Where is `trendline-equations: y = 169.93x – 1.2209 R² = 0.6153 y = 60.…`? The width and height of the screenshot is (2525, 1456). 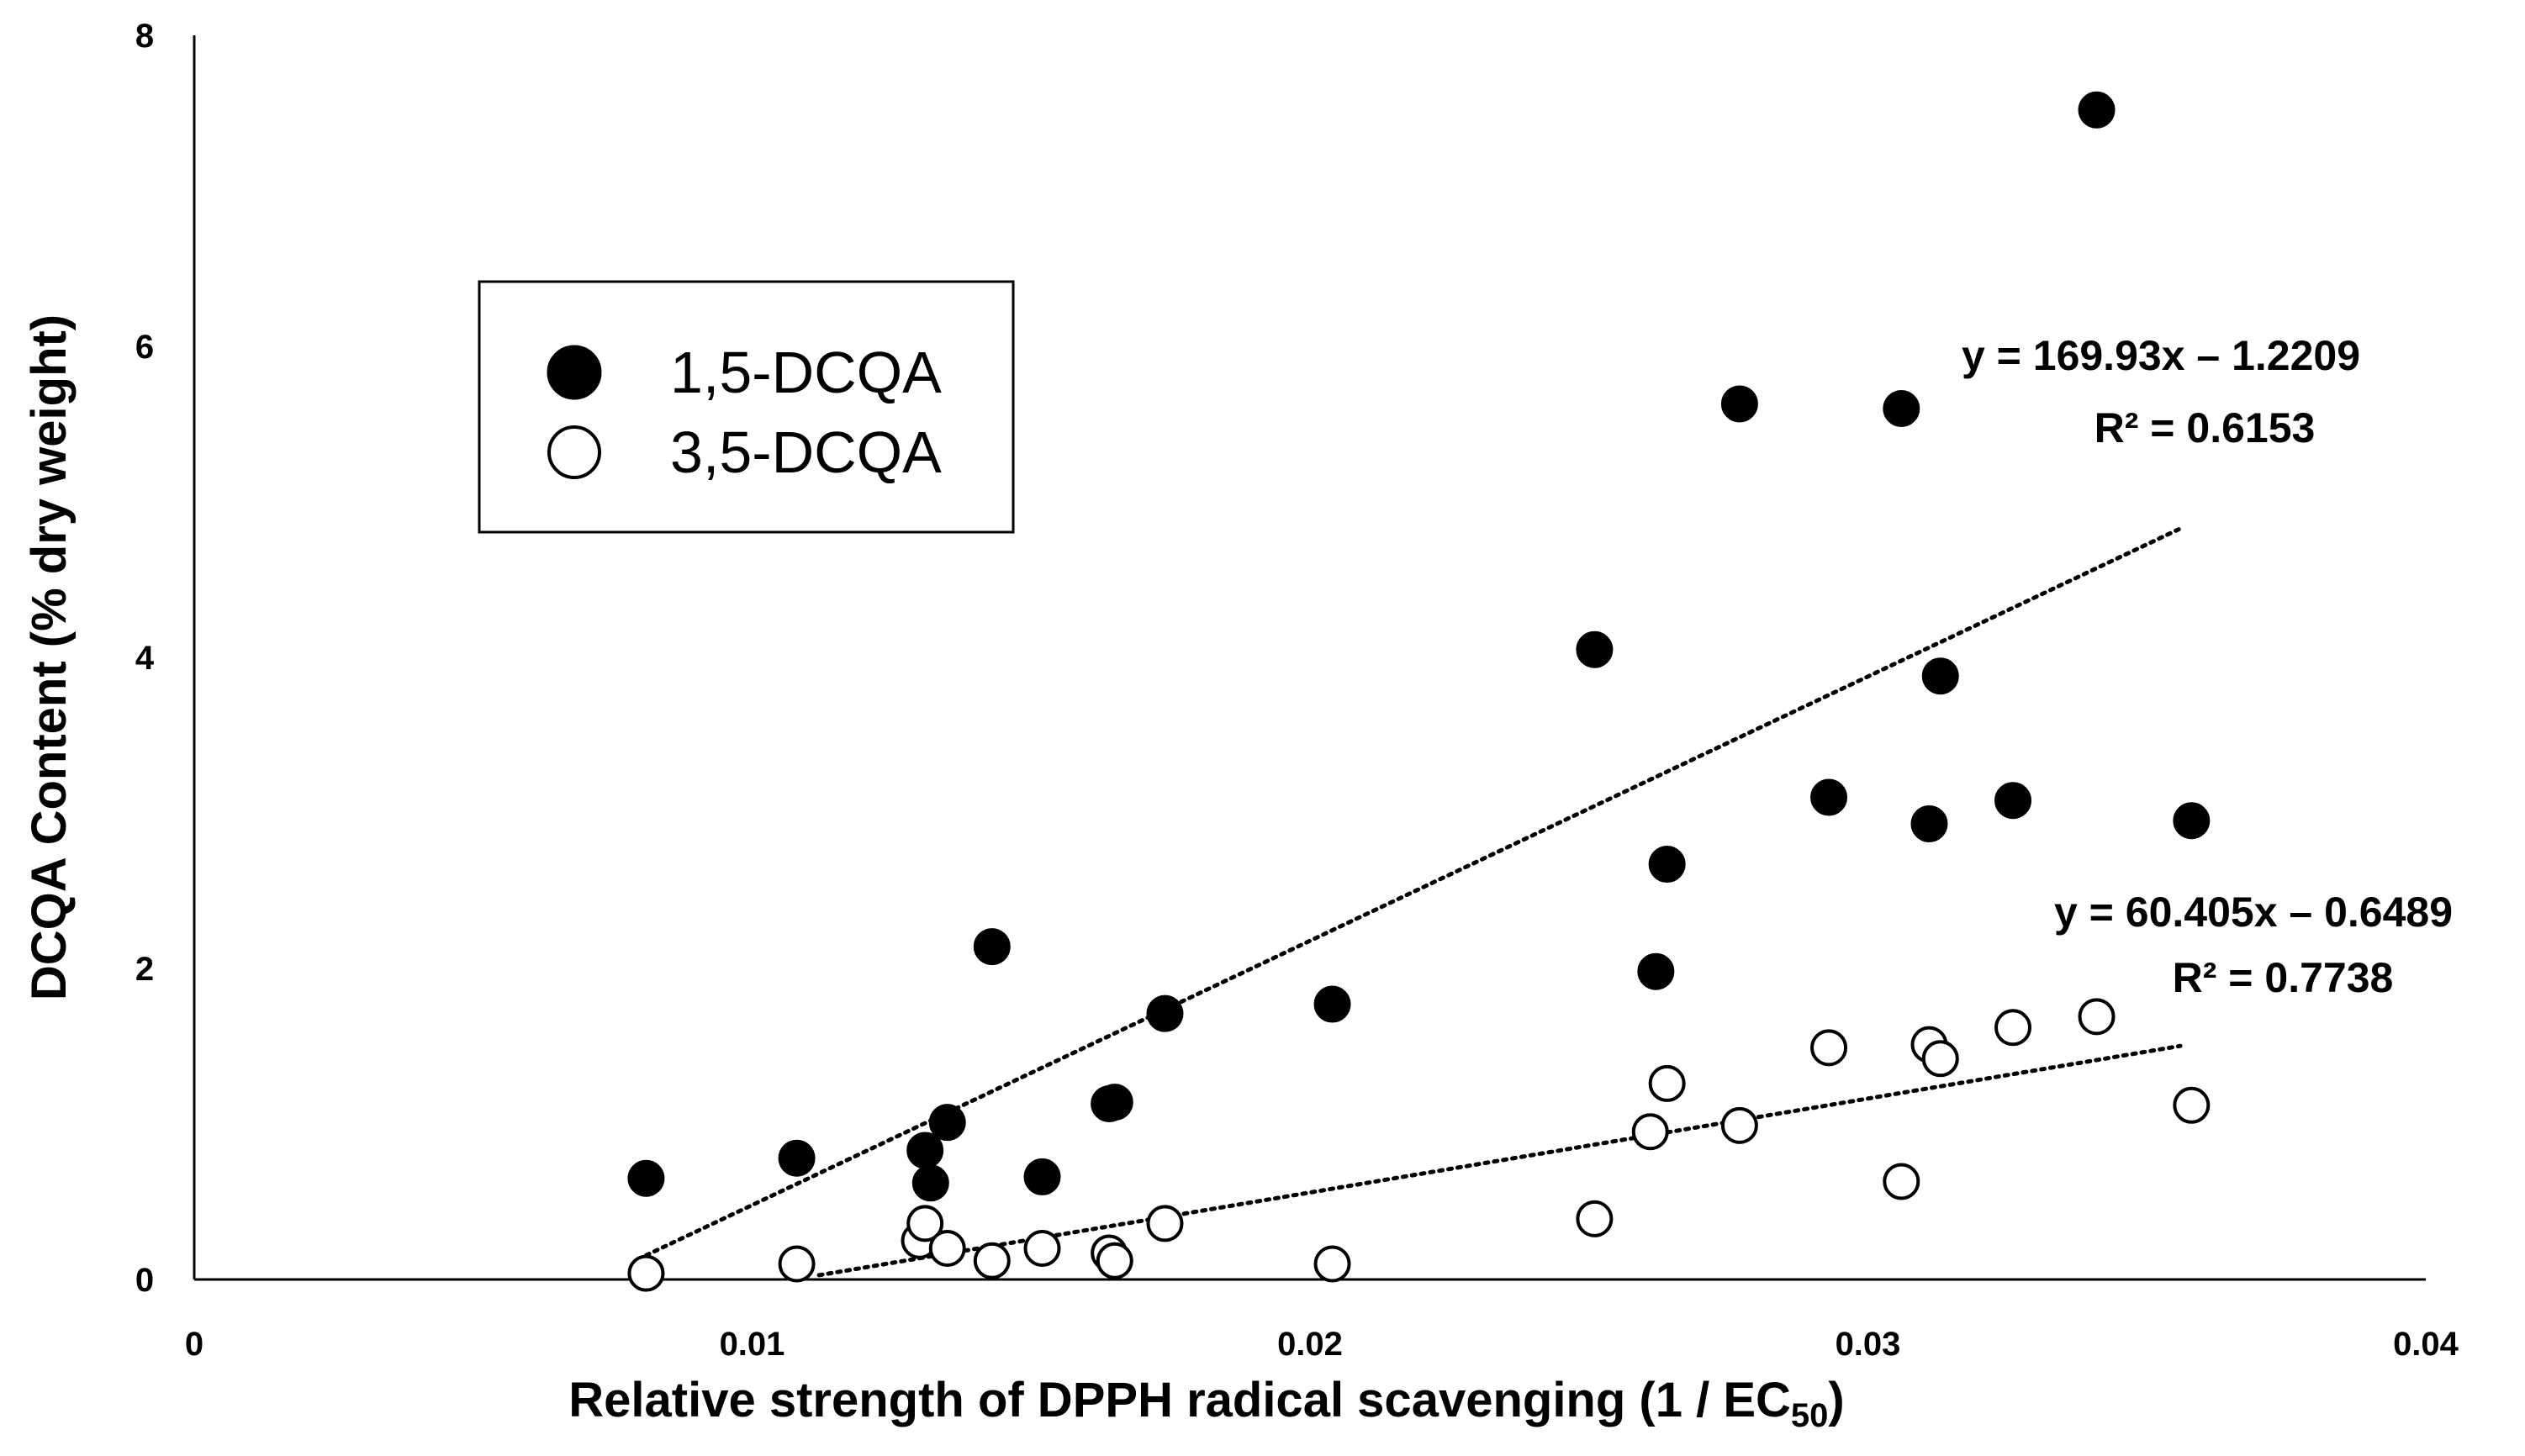
trendline-equations: y = 169.93x – 1.2209 R² = 0.6153 y = 60.… is located at coordinates (2207, 666).